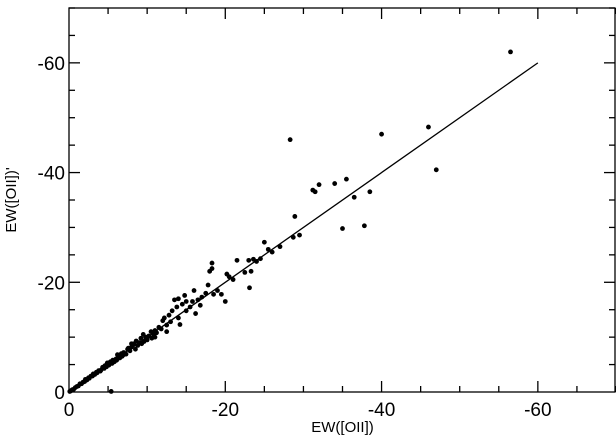 The image size is (616, 436). What do you see at coordinates (11, 199) in the screenshot?
I see `y-axis-label: EW([OII])'` at bounding box center [11, 199].